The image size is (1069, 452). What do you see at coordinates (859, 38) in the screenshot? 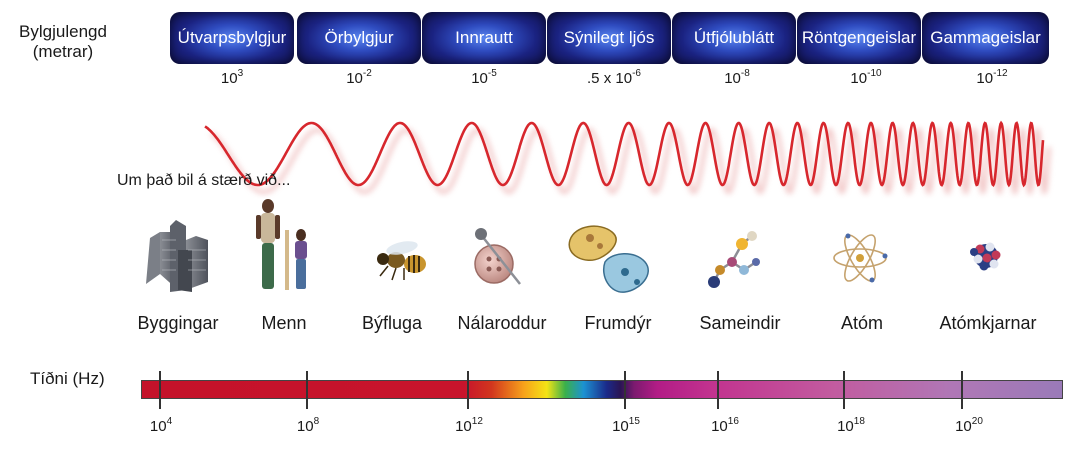
I see `band-xray: Röntgengeislar` at bounding box center [859, 38].